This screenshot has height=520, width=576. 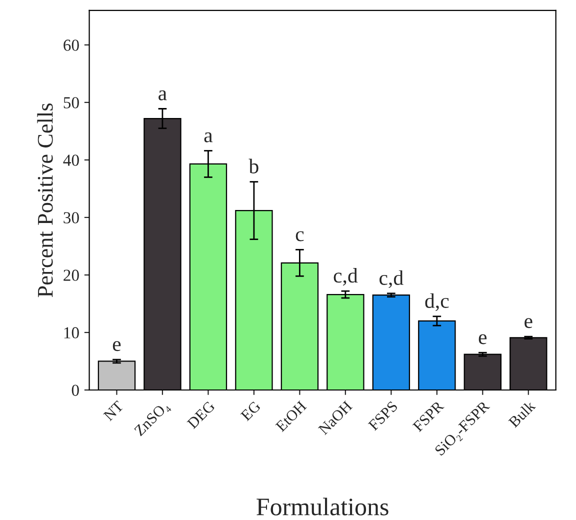 What do you see at coordinates (113, 411) in the screenshot?
I see `x-tick-label: NT` at bounding box center [113, 411].